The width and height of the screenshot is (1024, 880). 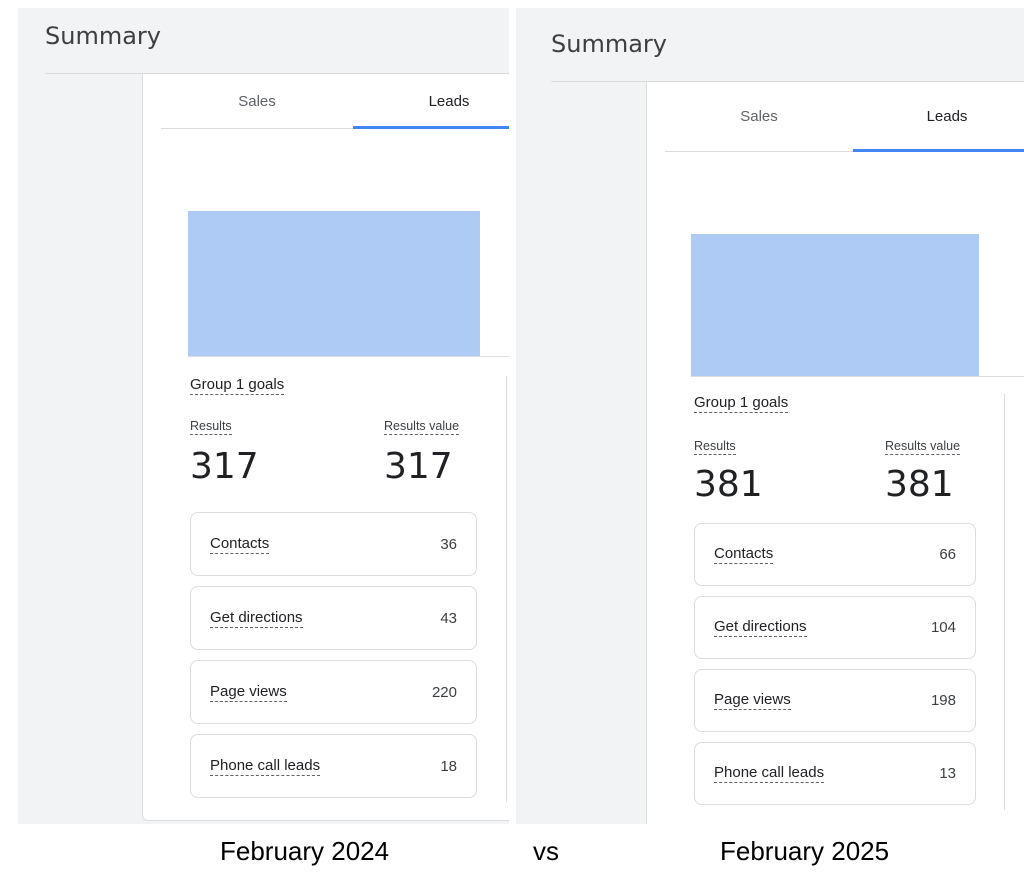 What do you see at coordinates (546, 851) in the screenshot?
I see `caption-vs: vs` at bounding box center [546, 851].